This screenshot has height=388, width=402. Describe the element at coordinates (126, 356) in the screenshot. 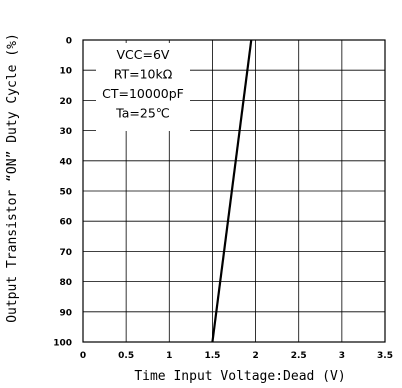

I see `x-tick-label: 0.5` at that location.